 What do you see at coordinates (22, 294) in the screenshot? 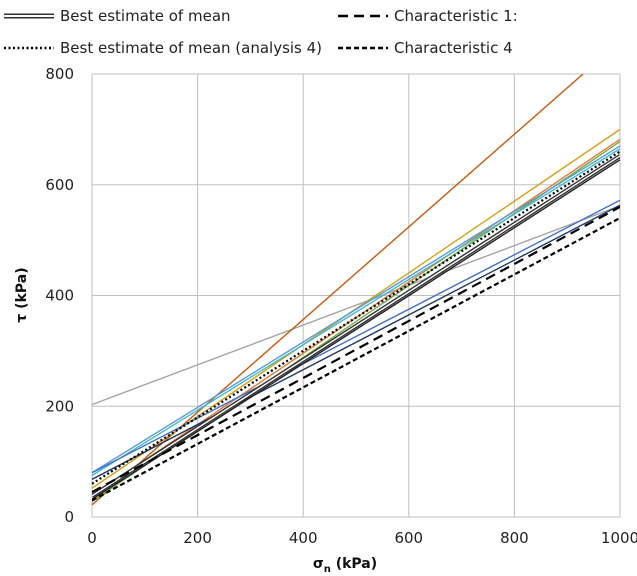
I see `y-axis-label: τ (kPa)` at bounding box center [22, 294].